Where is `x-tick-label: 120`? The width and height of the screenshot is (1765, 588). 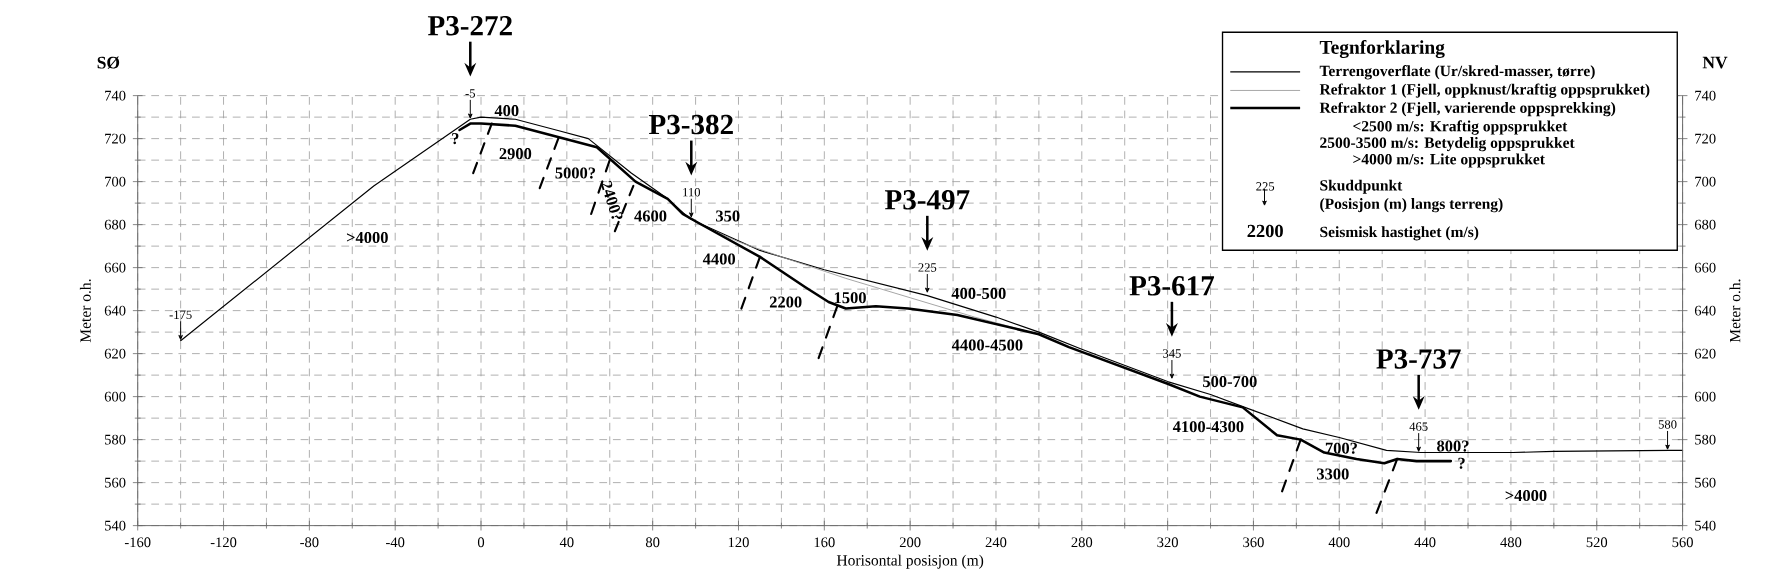
x-tick-label: 120 is located at coordinates (738, 542).